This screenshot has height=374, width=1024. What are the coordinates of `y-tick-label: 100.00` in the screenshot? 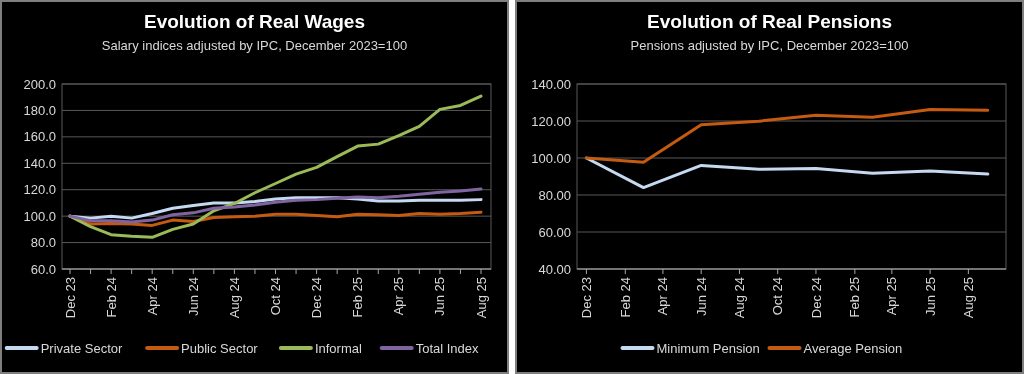 It's located at (551, 158).